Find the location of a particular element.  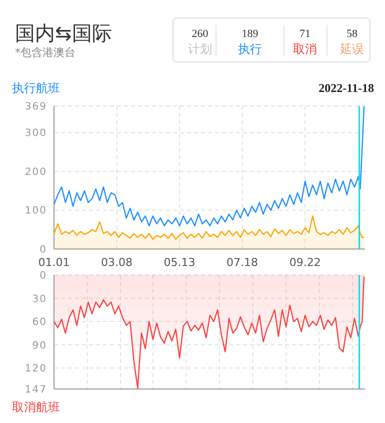

y-tick-label: 30 is located at coordinates (39, 299).